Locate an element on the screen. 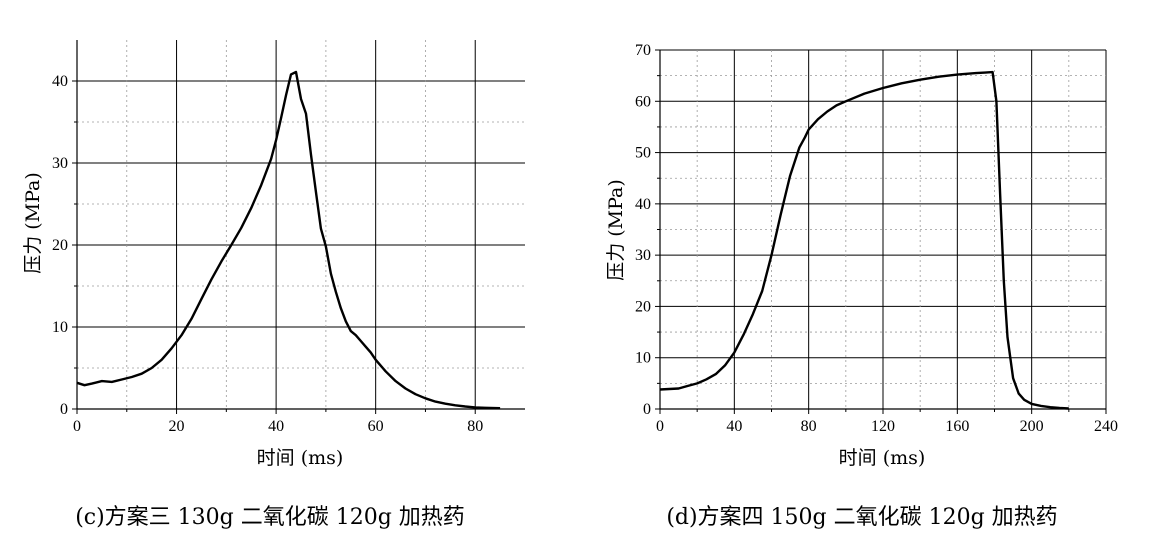 The width and height of the screenshot is (1155, 551). x-tick-label: 240 is located at coordinates (1106, 426).